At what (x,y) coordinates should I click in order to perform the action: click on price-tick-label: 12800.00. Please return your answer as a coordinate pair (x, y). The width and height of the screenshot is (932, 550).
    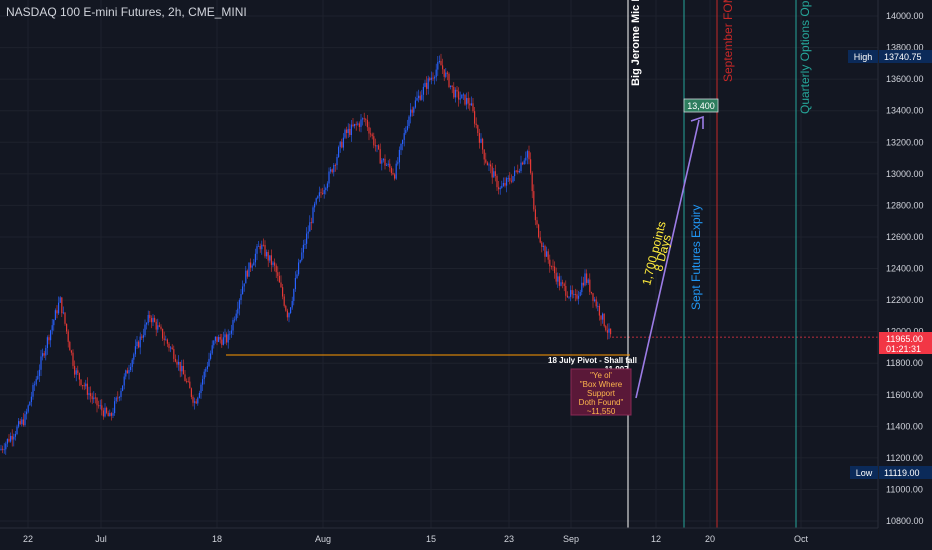
    Looking at the image, I should click on (905, 205).